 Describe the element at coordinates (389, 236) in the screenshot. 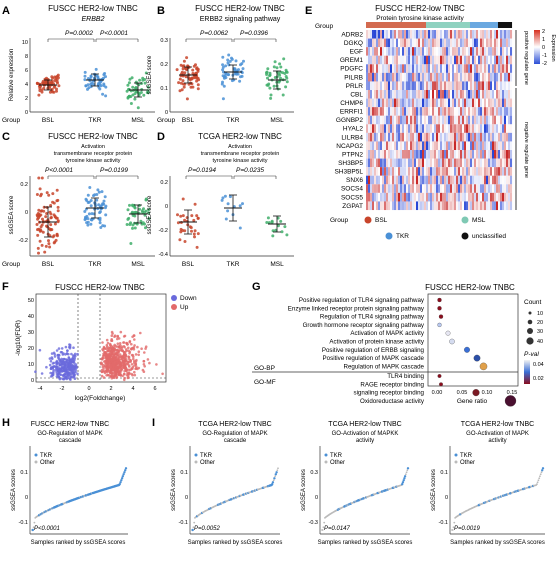

I see `legend-tkr-dot` at that location.